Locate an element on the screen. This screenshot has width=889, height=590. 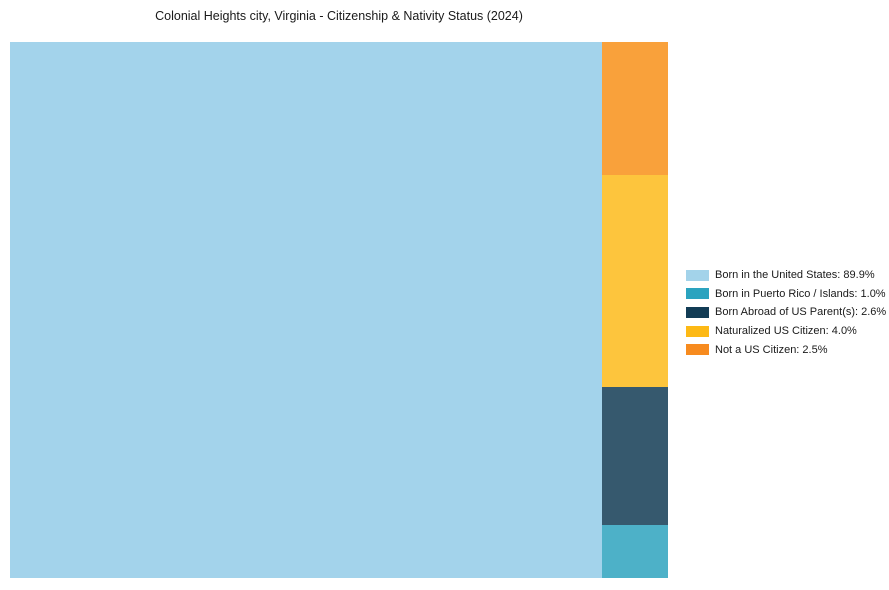
legend-swatch-born-in-the-united-states is located at coordinates (697, 275).